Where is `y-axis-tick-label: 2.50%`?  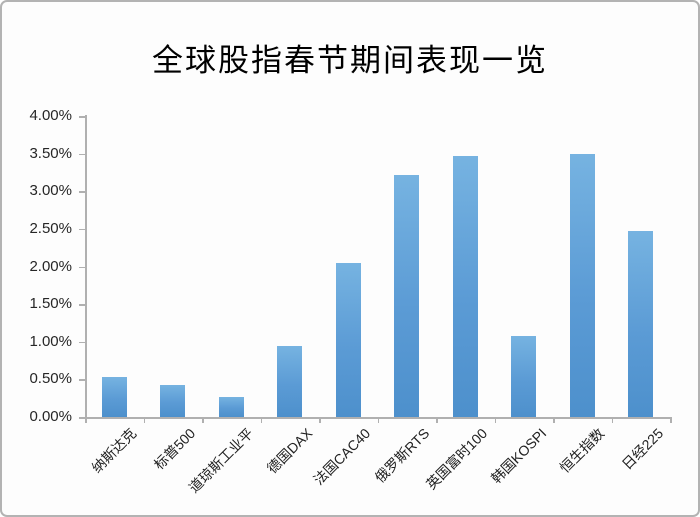 y-axis-tick-label: 2.50% is located at coordinates (50, 228).